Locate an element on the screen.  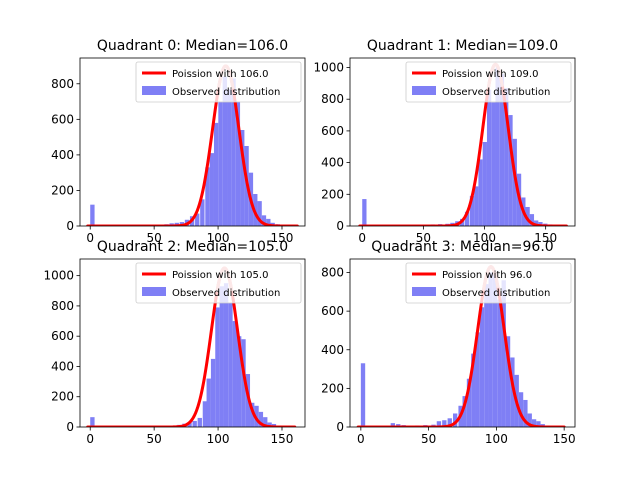
legend-box is located at coordinates (488, 82).